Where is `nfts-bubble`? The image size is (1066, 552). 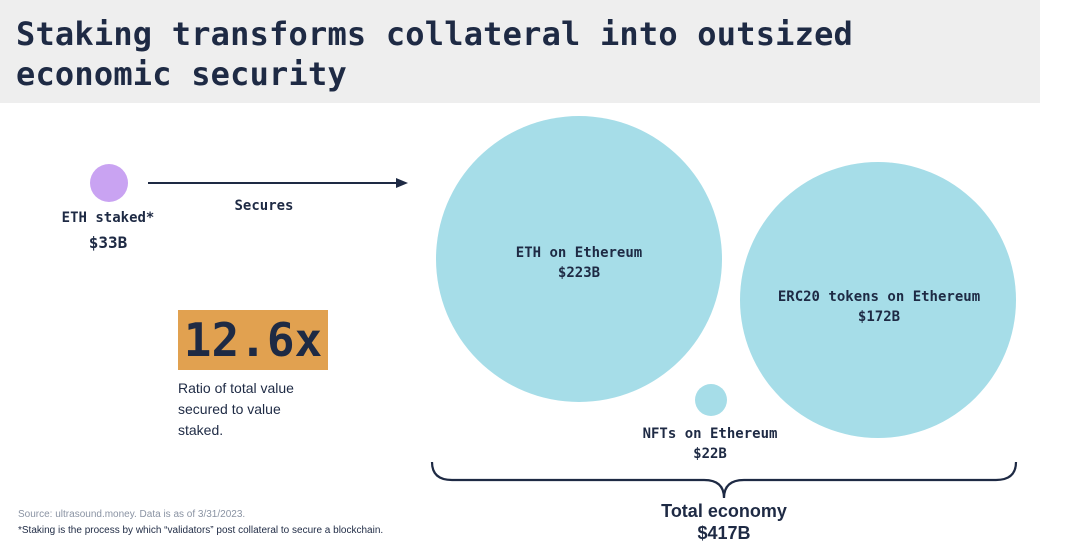
nfts-bubble is located at coordinates (711, 400).